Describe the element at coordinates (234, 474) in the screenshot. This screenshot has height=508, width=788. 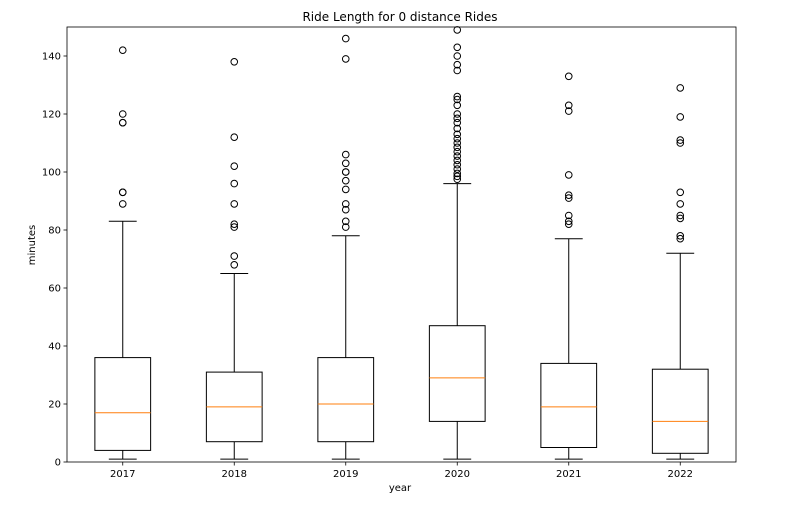
I see `x-tick-label: 2018` at that location.